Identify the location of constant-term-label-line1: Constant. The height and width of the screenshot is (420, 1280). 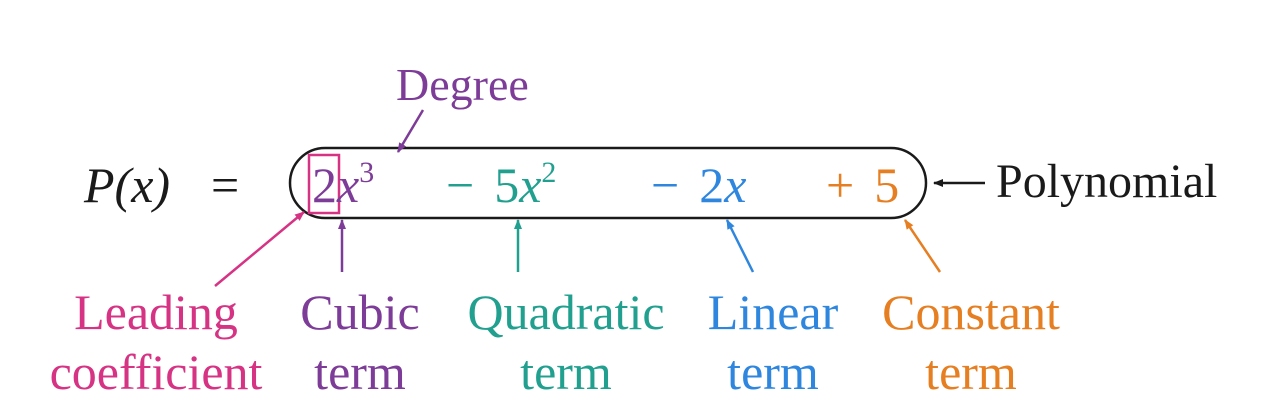
(971, 312).